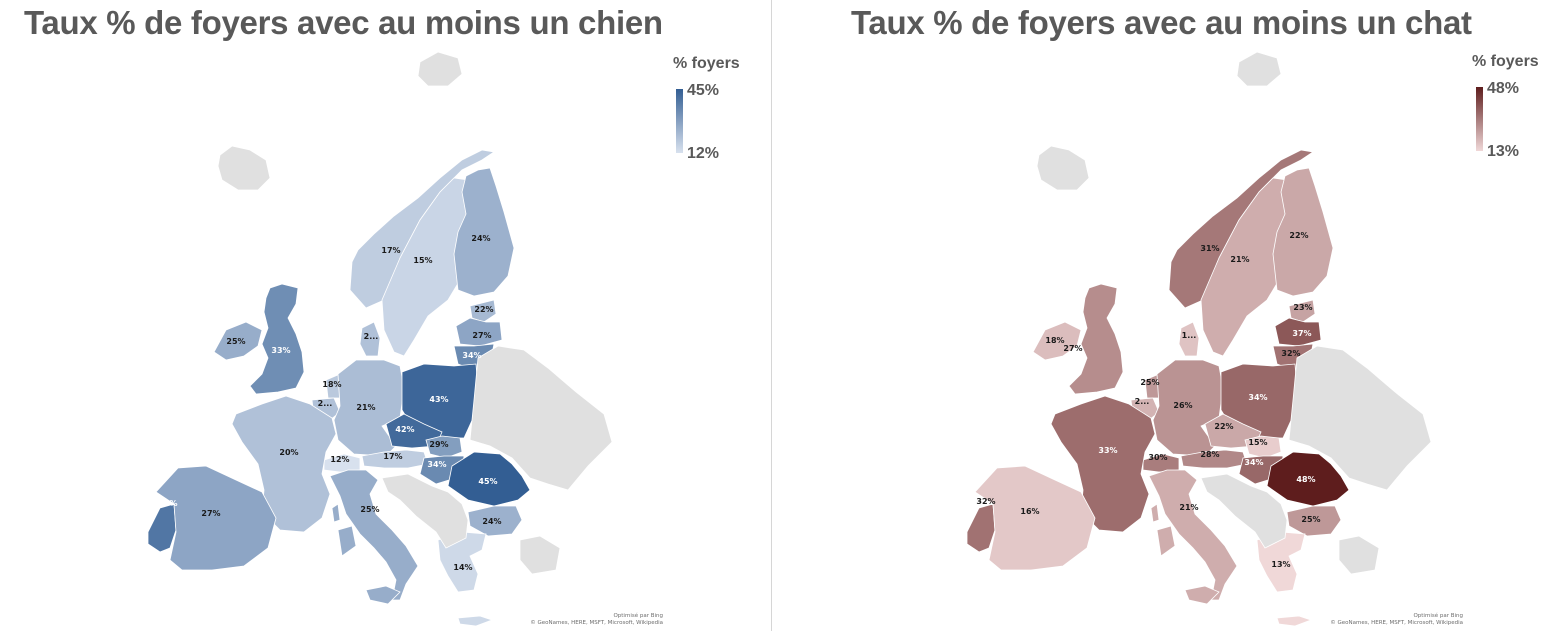  Describe the element at coordinates (1503, 88) in the screenshot. I see `cat-legend-max: 48%` at that location.